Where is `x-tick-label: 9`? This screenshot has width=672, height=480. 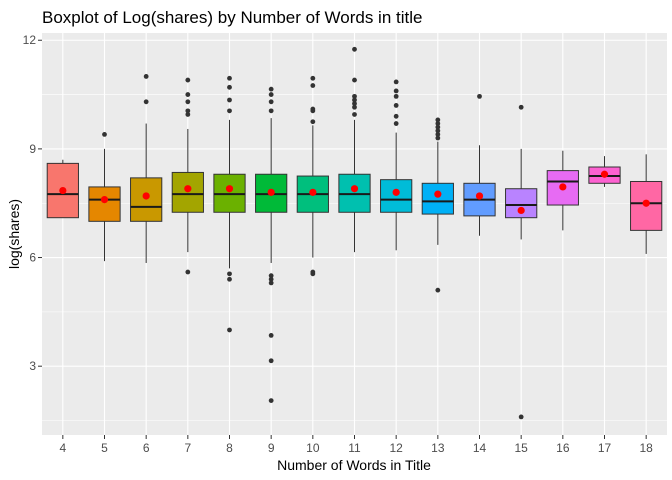 x-tick-label: 9 is located at coordinates (271, 448).